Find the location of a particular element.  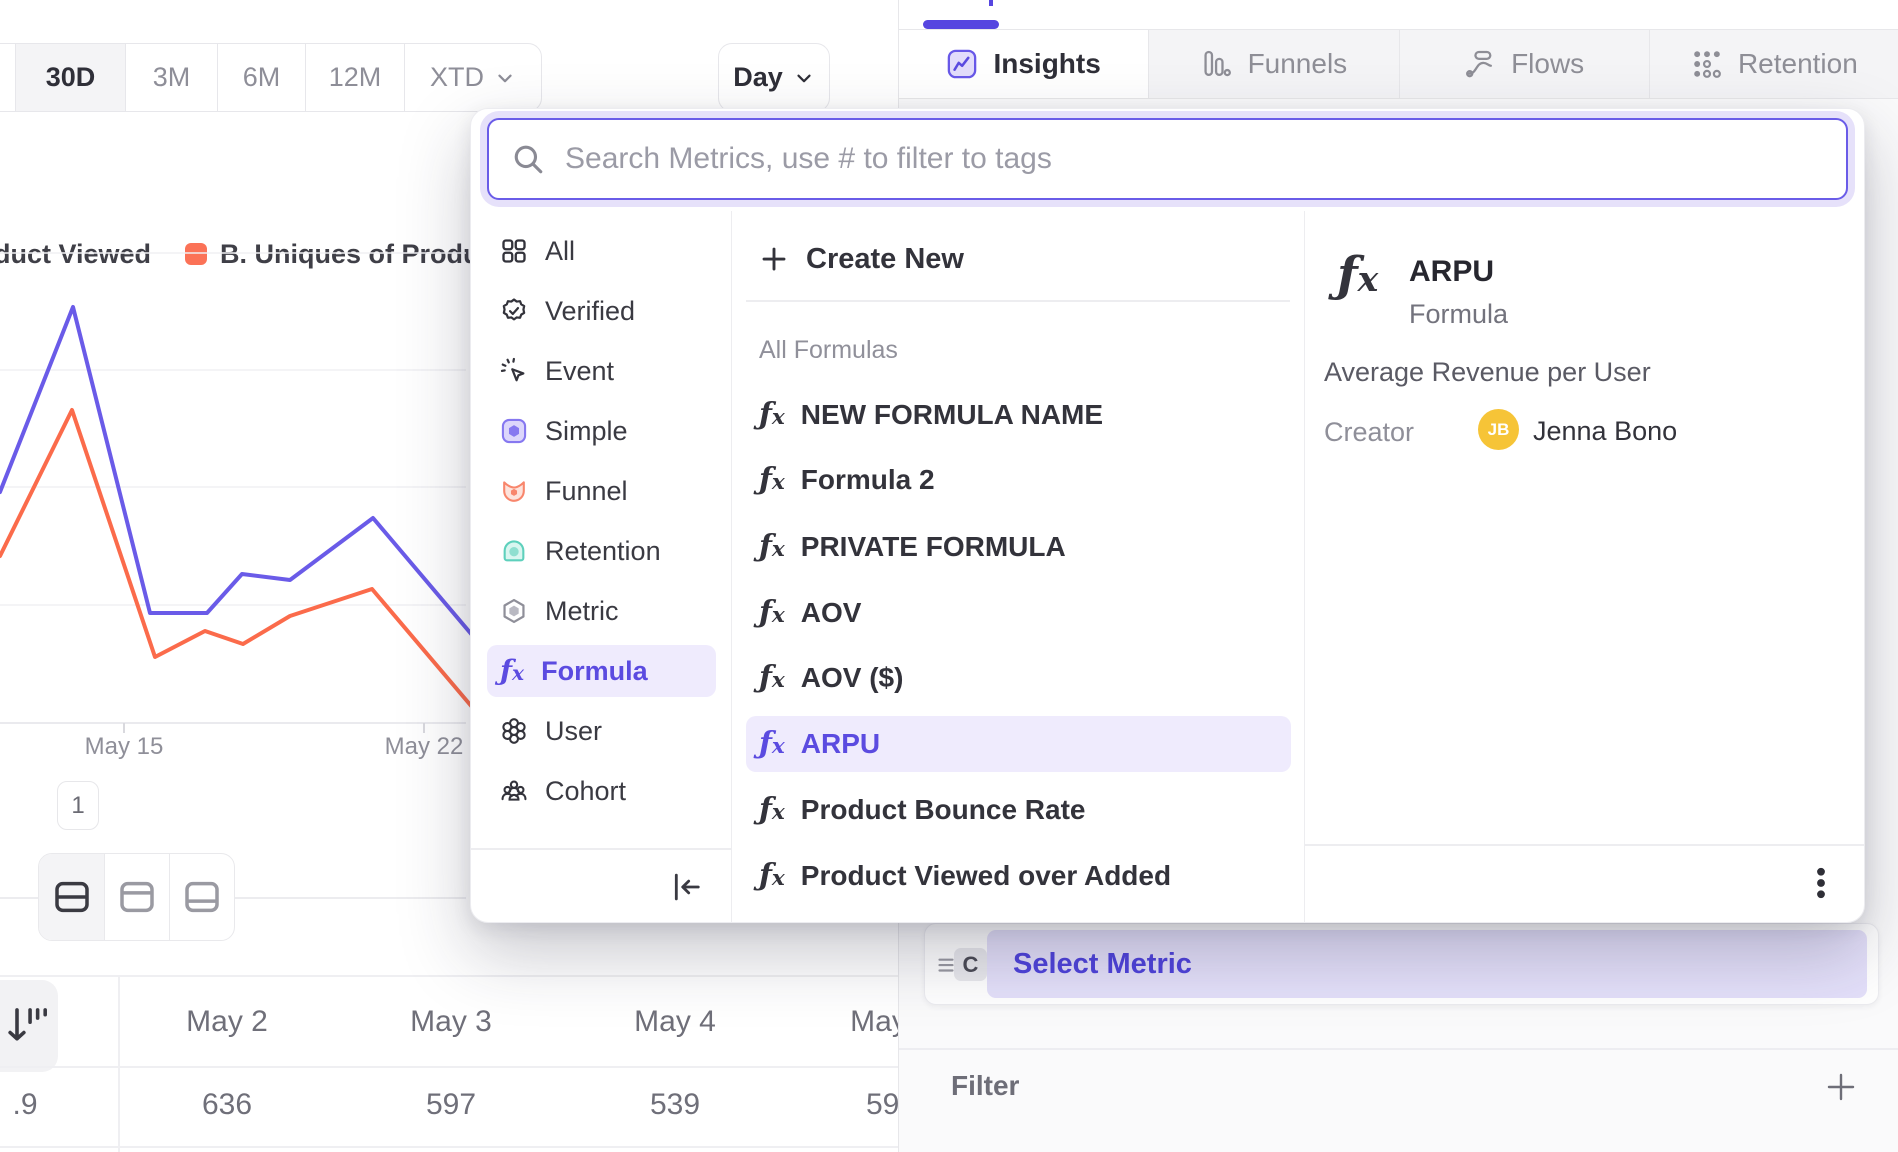

interval-dropdown: Day is located at coordinates (774, 77).